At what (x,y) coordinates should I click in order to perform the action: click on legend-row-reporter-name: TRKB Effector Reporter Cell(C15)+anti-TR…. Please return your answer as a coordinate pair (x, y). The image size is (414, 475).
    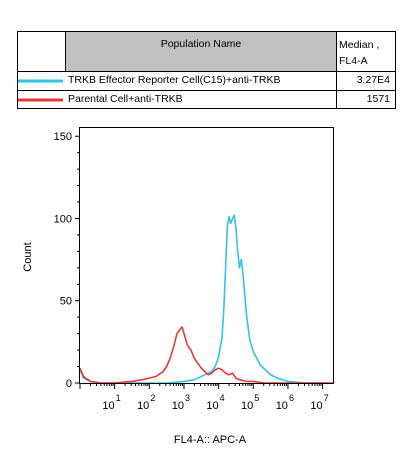
    Looking at the image, I should click on (174, 80).